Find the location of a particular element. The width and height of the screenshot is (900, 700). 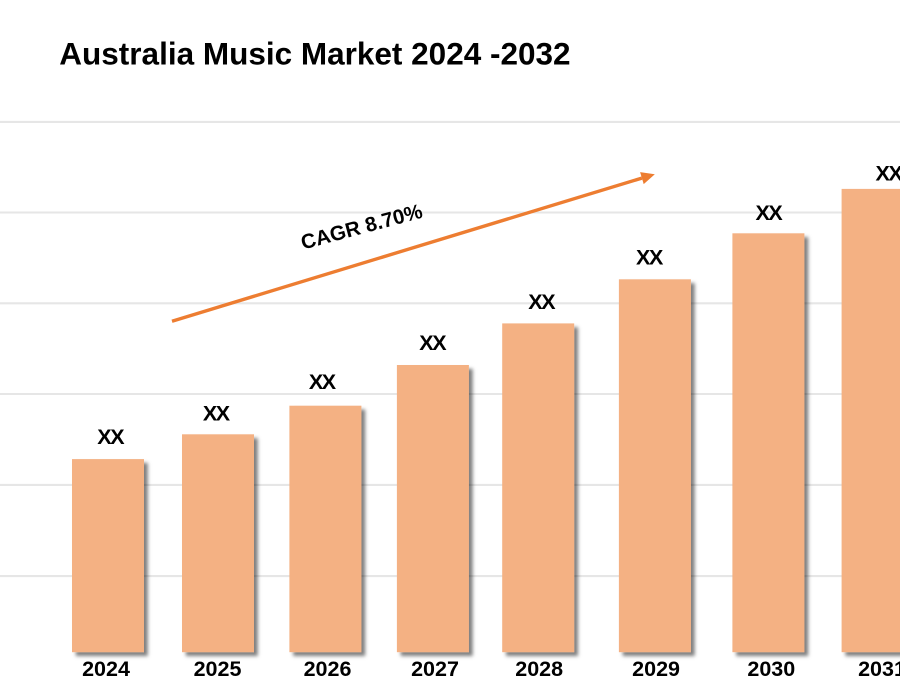

svg-text:Australia Music Market 2024 -2: Australia Music Market 2024 -2032 is located at coordinates (314, 54).